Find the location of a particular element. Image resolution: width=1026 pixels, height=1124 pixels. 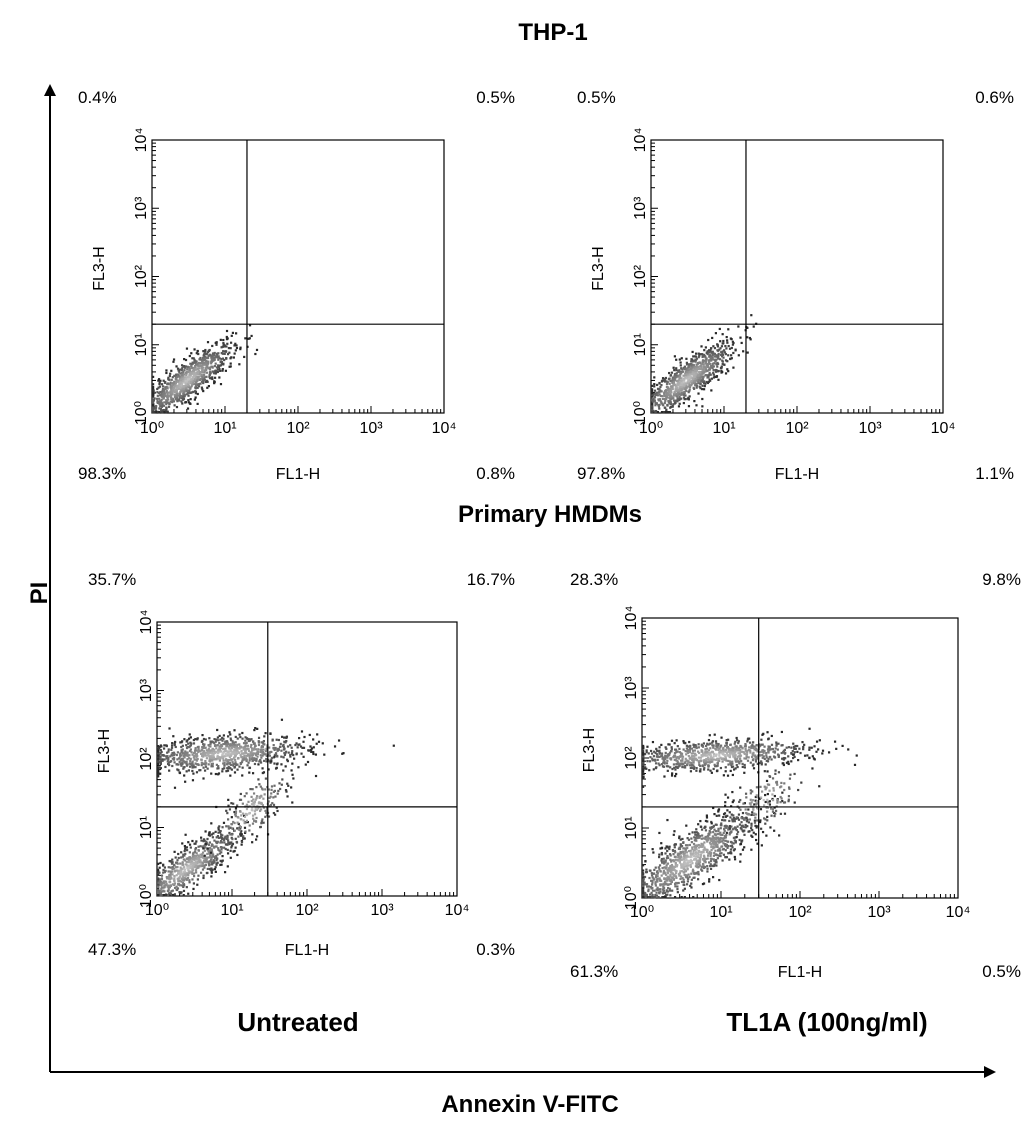

y-tick-label: 10³ is located at coordinates (146, 690).